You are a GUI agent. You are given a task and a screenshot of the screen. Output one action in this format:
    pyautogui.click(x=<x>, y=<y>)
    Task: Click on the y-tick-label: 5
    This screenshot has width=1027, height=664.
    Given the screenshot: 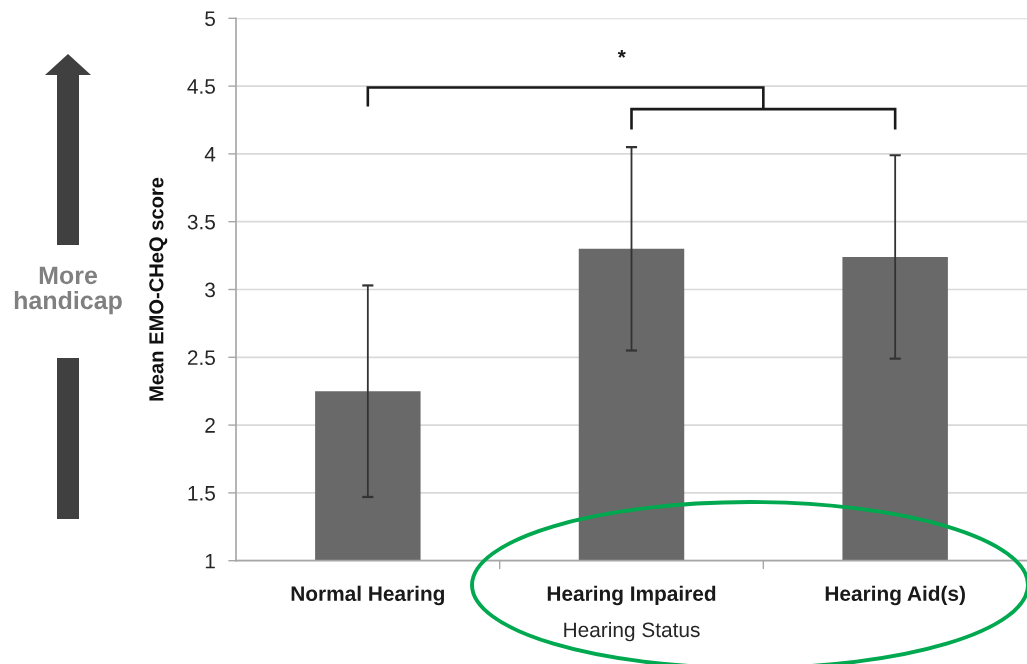 What is the action you would take?
    pyautogui.click(x=210, y=19)
    